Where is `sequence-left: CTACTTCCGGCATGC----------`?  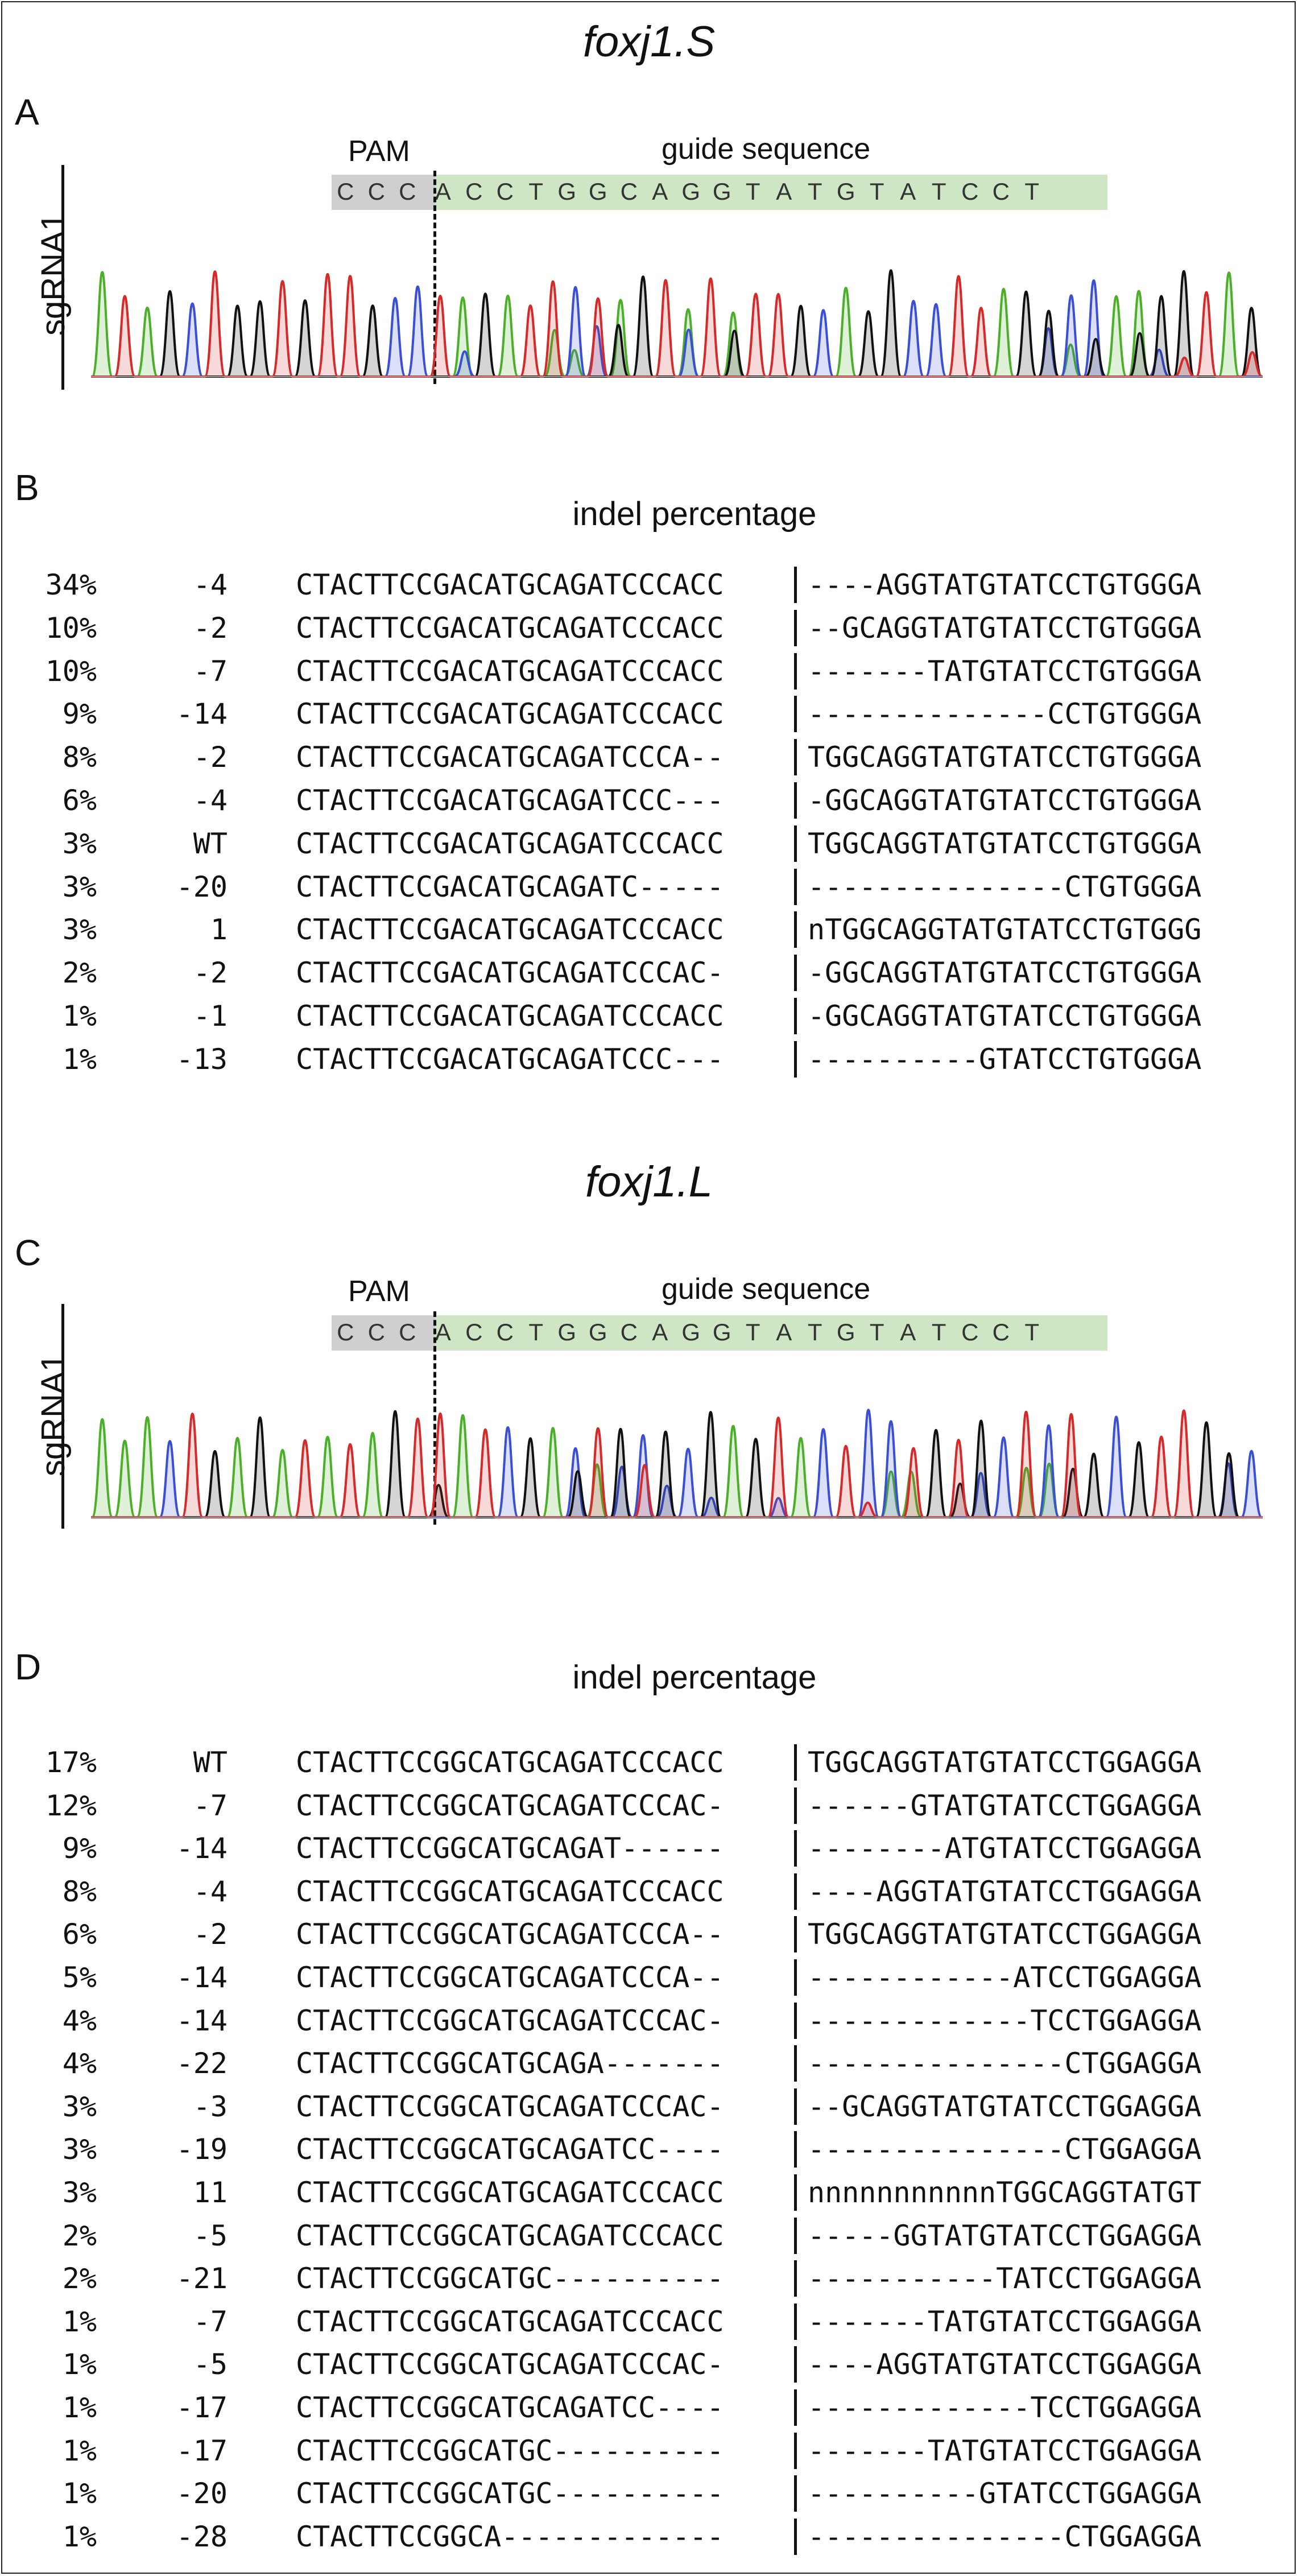
sequence-left: CTACTTCCGGCATGC---------- is located at coordinates (510, 2279).